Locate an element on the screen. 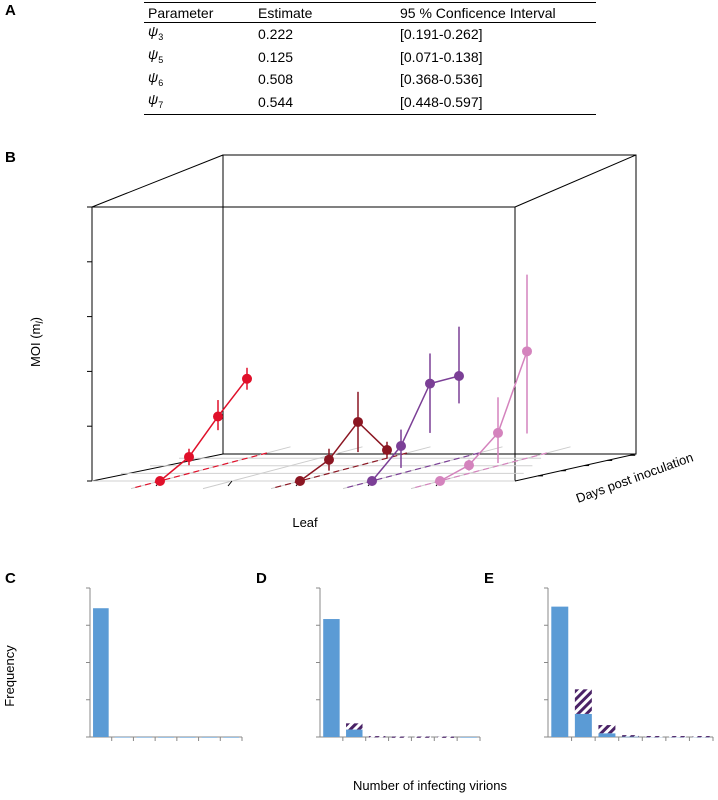 The width and height of the screenshot is (718, 800). param-ci: [0.448-0.597] is located at coordinates (496, 103).